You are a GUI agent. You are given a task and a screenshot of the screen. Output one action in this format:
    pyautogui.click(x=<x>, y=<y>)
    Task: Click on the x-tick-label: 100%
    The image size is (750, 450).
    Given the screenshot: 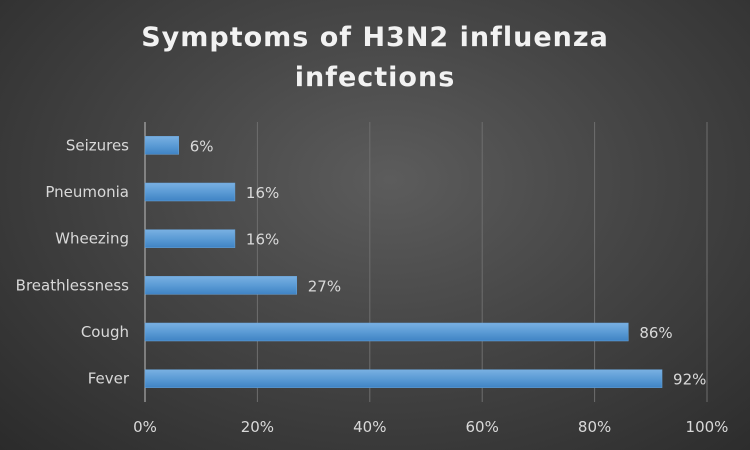 What is the action you would take?
    pyautogui.click(x=707, y=427)
    